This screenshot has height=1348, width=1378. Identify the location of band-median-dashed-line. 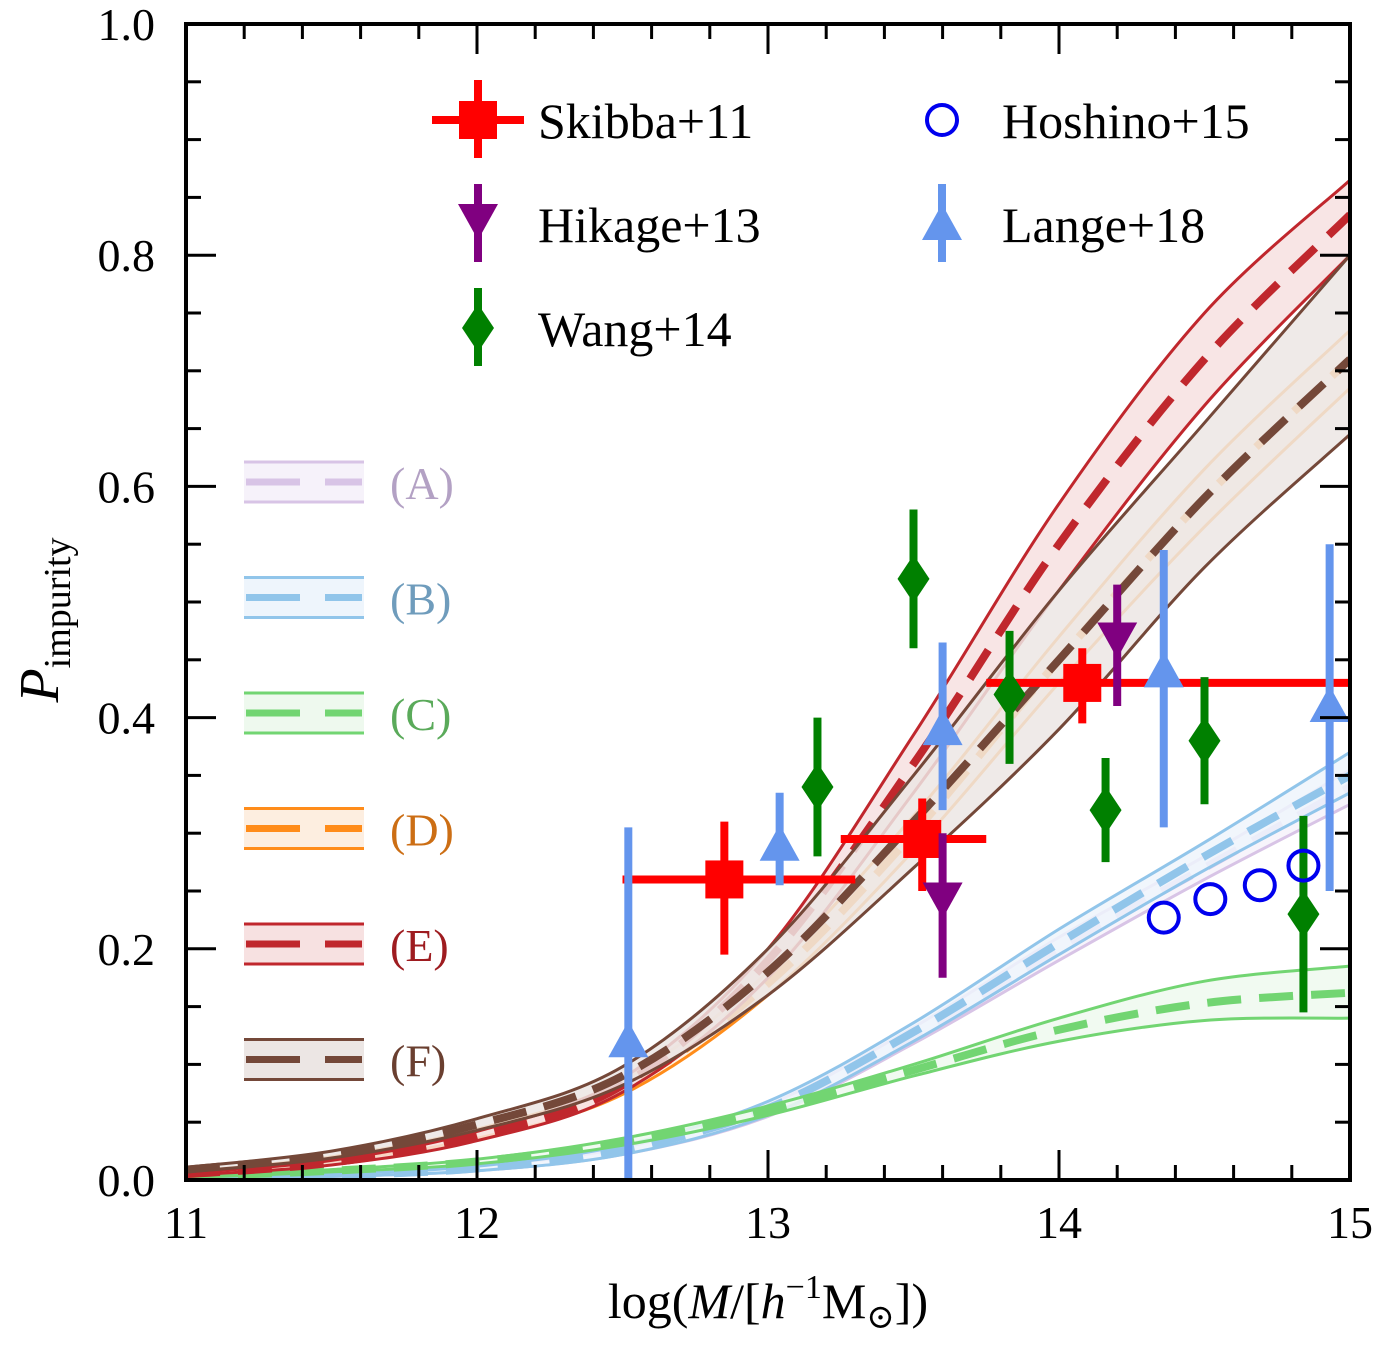
(768, 1084).